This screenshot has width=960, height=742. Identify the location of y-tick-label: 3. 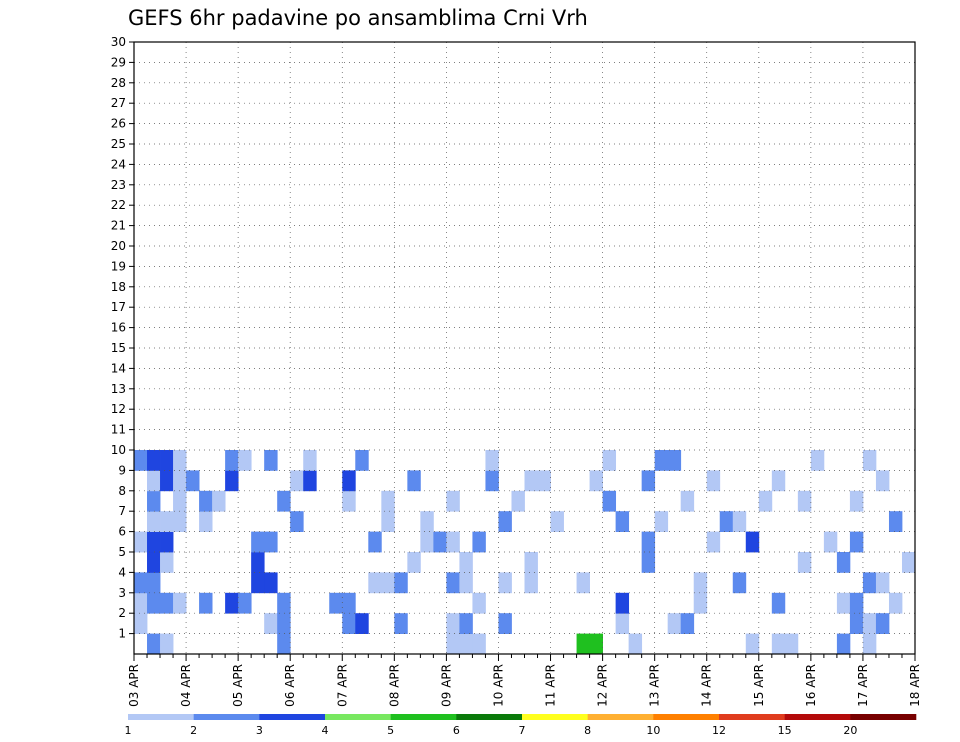
(122, 593).